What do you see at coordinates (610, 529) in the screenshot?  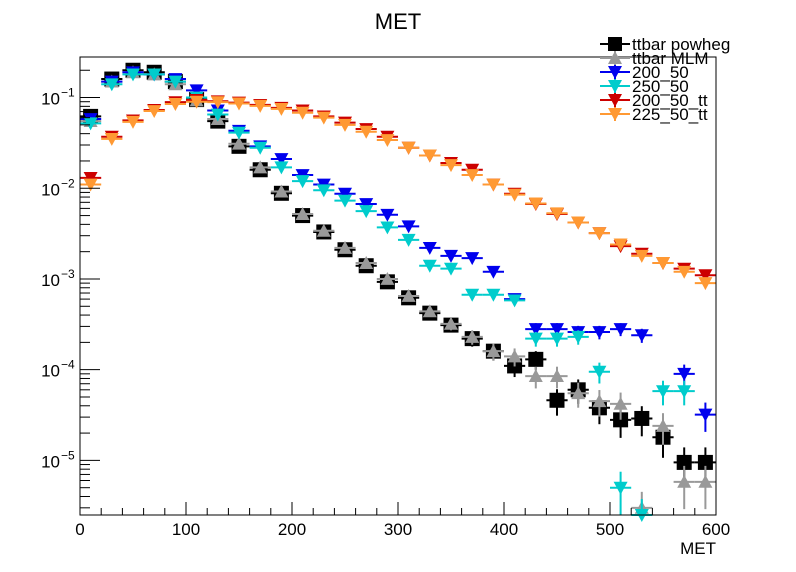 I see `x-tick-label: 500` at bounding box center [610, 529].